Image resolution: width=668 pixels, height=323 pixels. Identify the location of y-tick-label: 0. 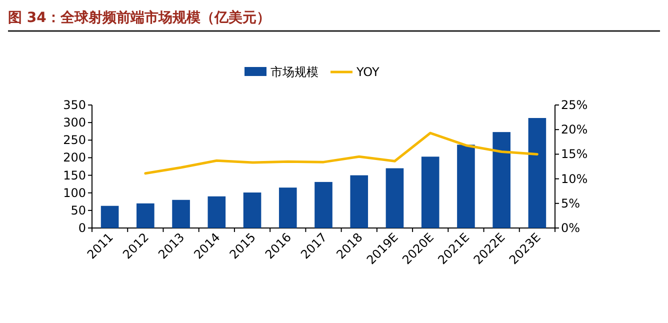
(82, 228).